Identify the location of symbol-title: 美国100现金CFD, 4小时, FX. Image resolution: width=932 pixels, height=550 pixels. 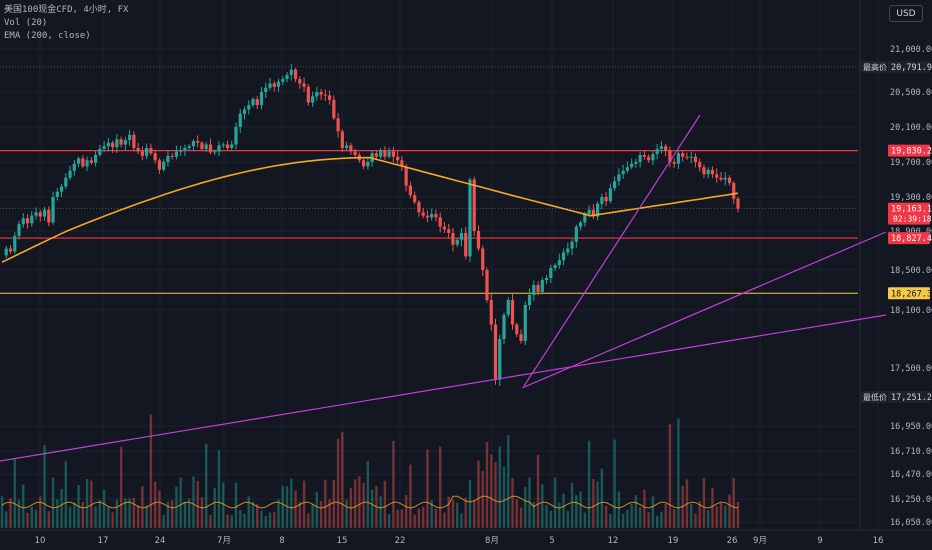
(66, 10).